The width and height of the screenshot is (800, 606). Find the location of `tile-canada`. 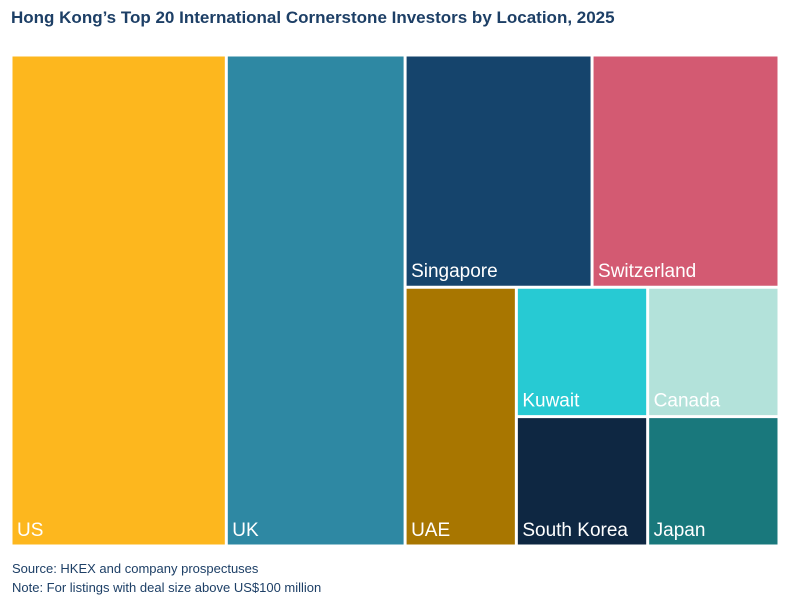

tile-canada is located at coordinates (713, 352).